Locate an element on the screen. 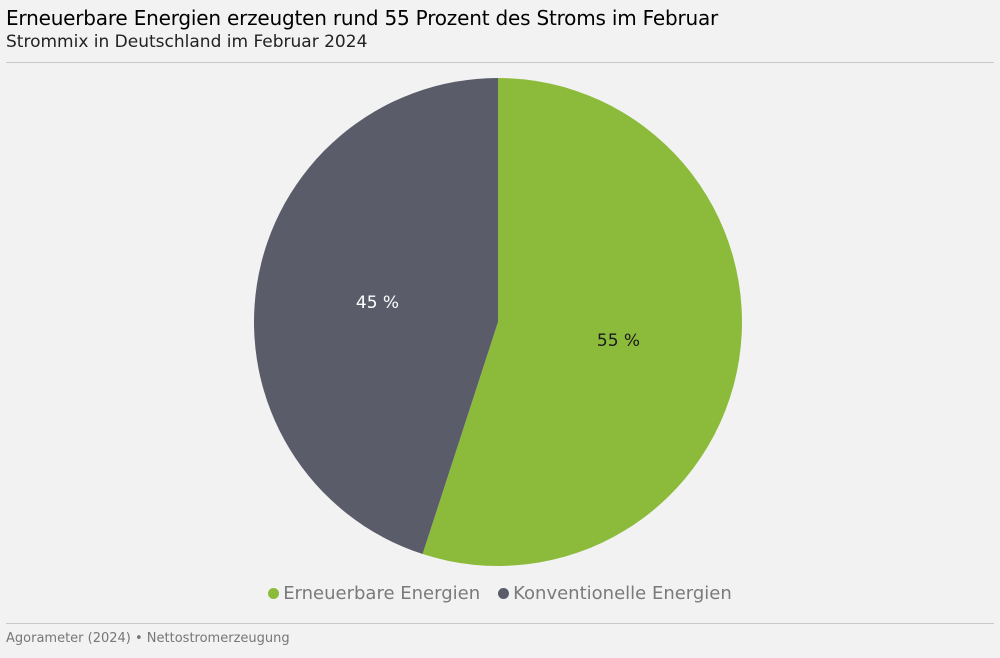 This screenshot has height=658, width=1000. legend-label: Konventionelle Energien is located at coordinates (622, 593).